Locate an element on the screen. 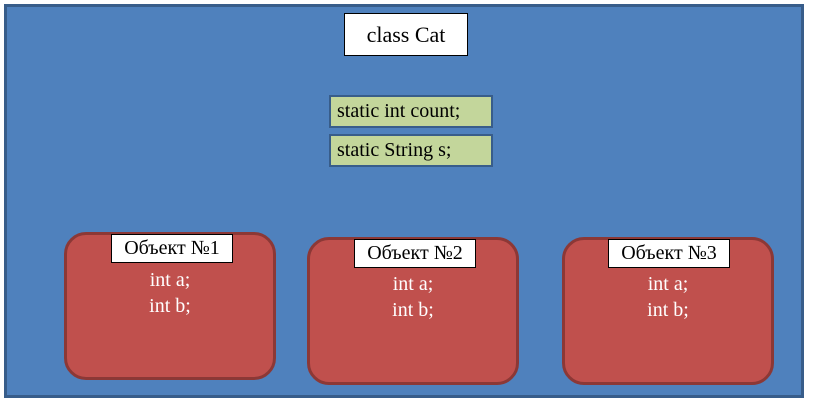 This screenshot has width=813, height=407. object-3-field-a: int a; is located at coordinates (668, 284).